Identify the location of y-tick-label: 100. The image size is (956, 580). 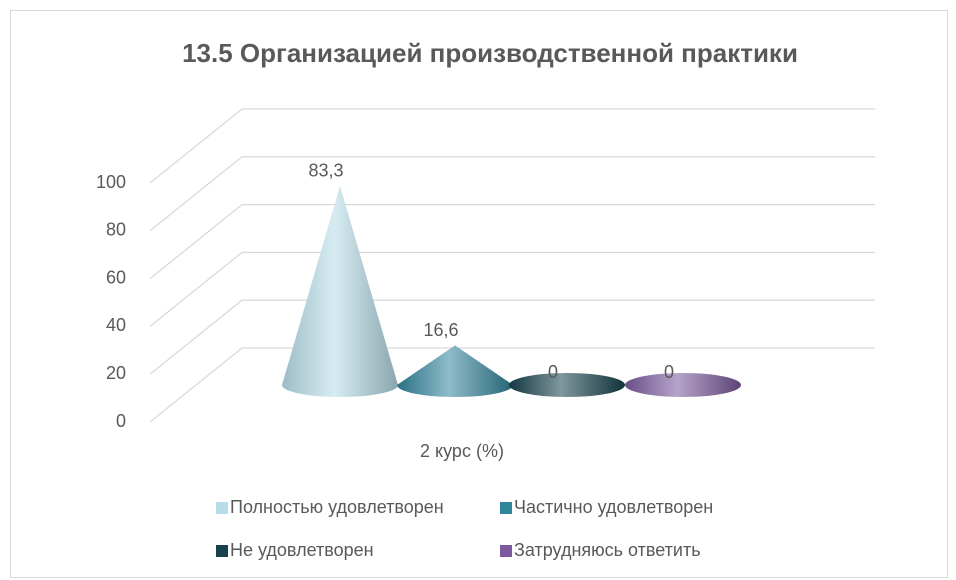
(111, 182).